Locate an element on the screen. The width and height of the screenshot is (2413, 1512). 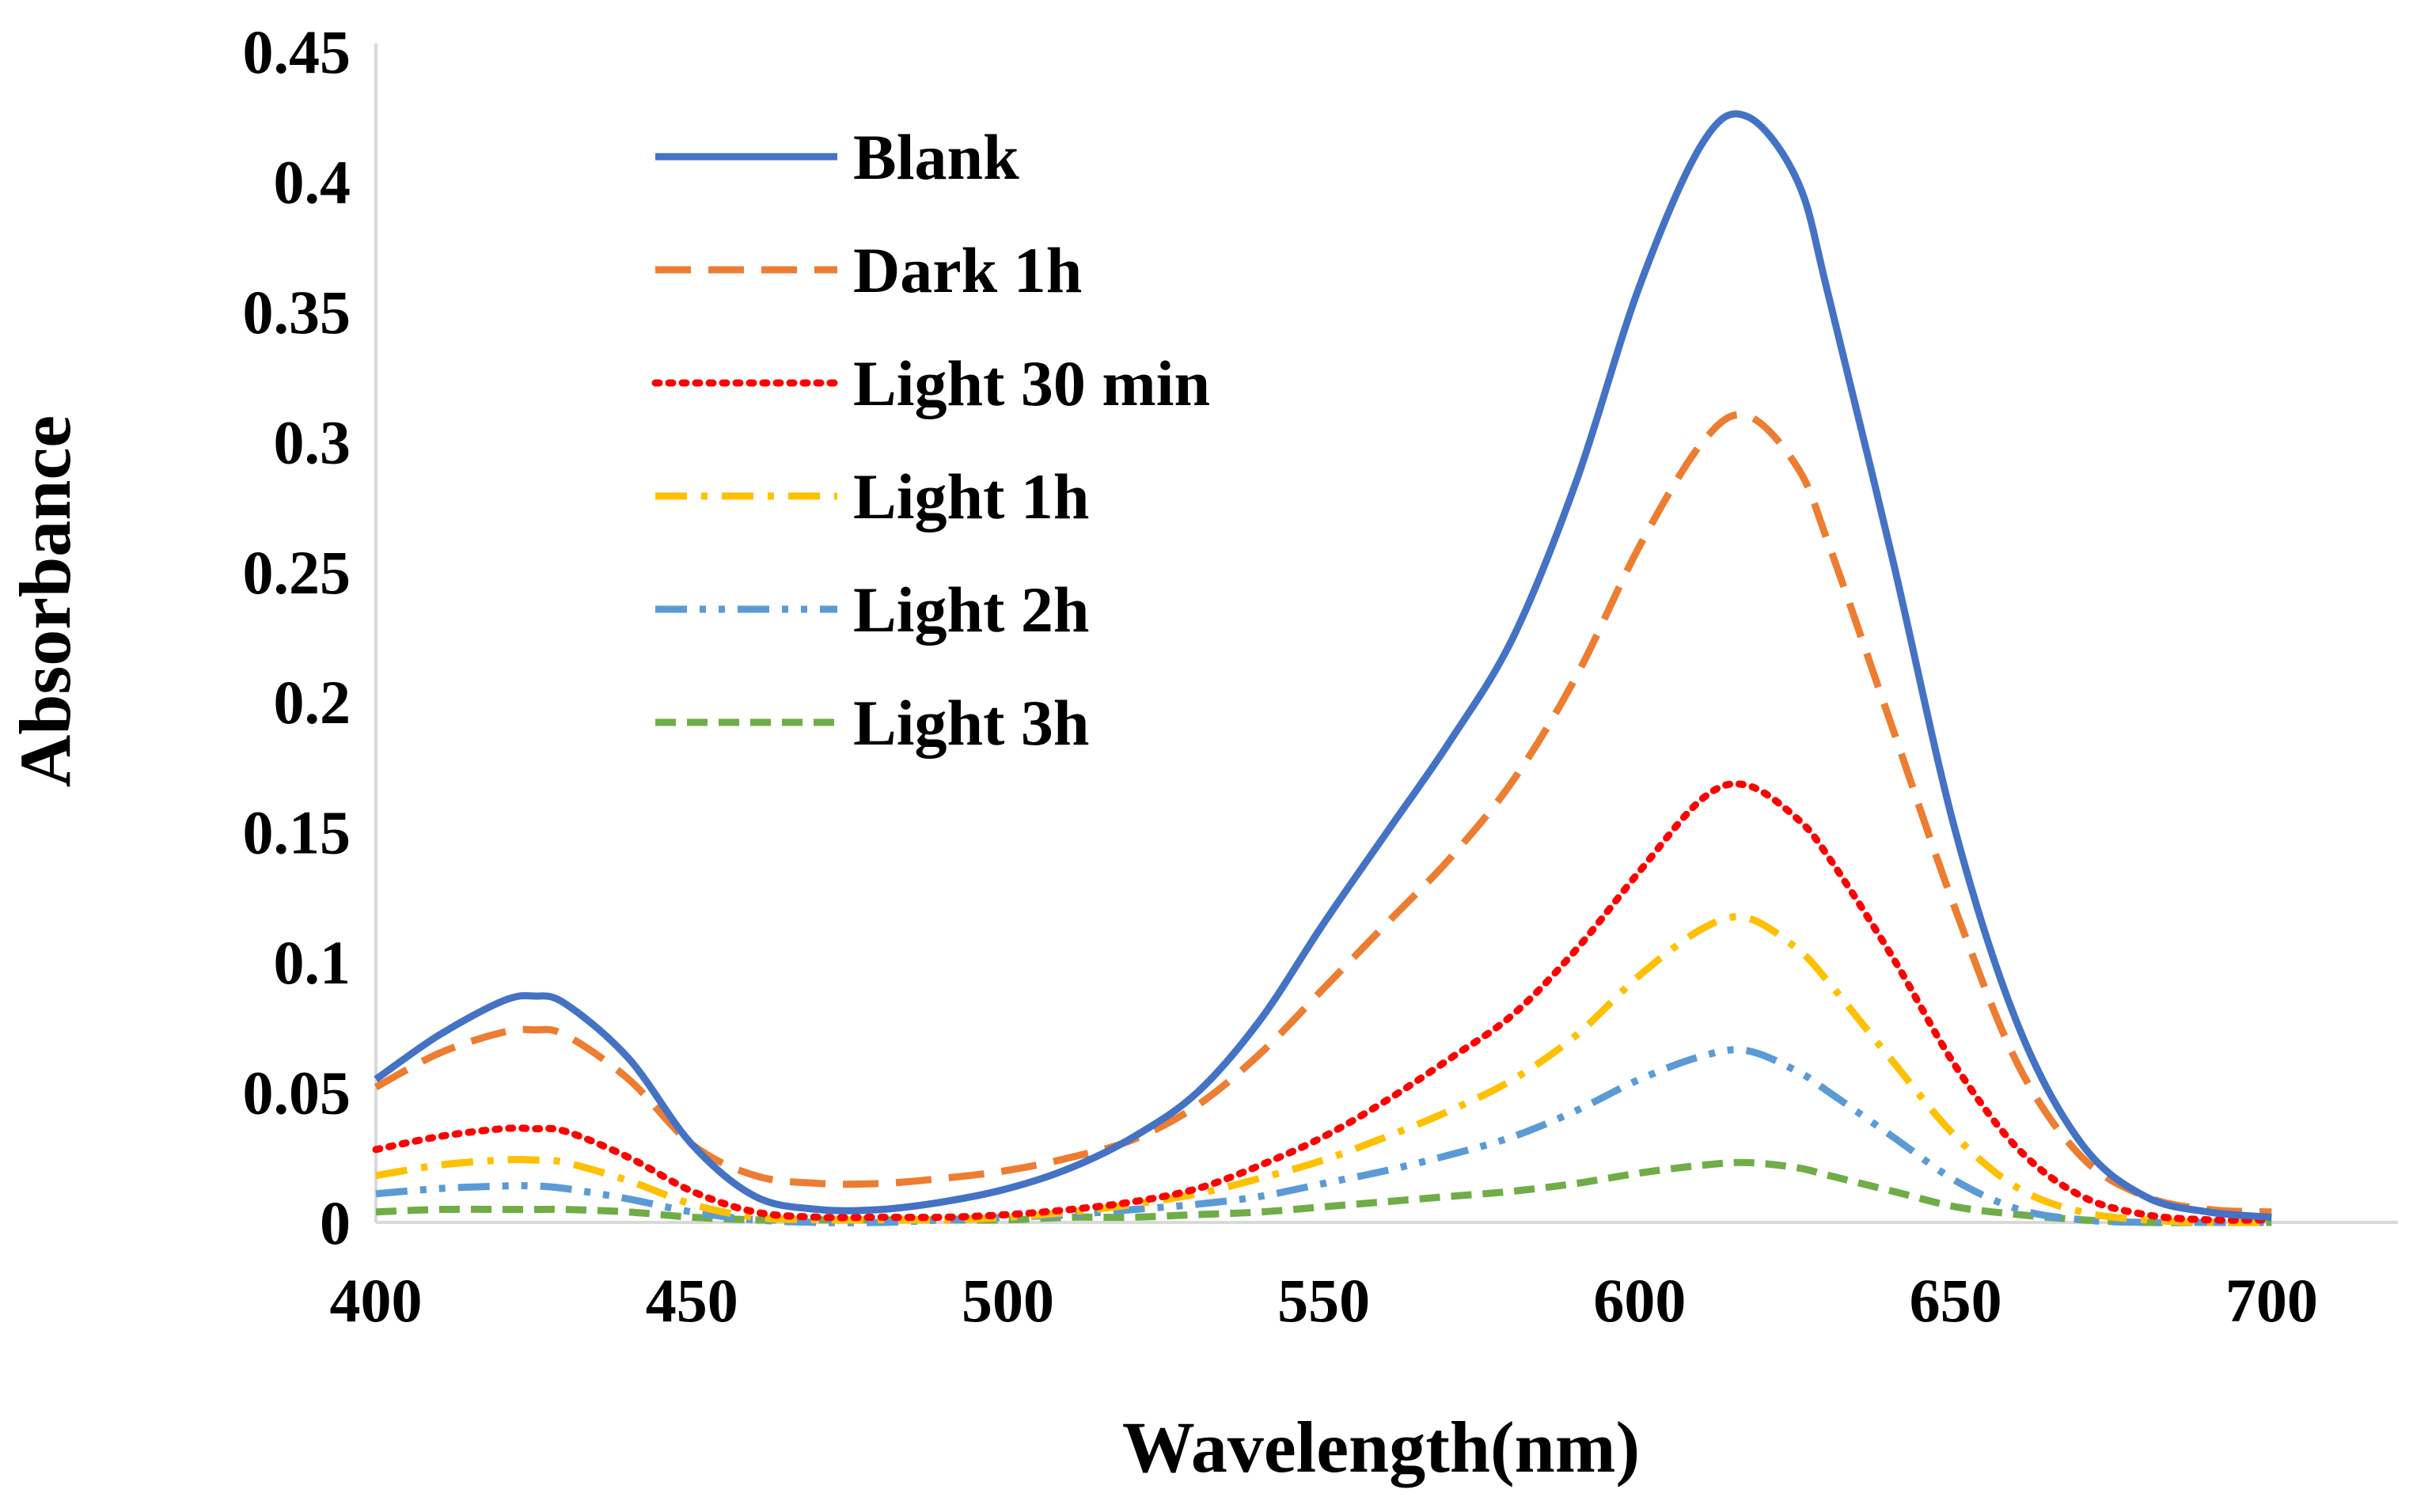
x-tick-label: 400 is located at coordinates (377, 1300).